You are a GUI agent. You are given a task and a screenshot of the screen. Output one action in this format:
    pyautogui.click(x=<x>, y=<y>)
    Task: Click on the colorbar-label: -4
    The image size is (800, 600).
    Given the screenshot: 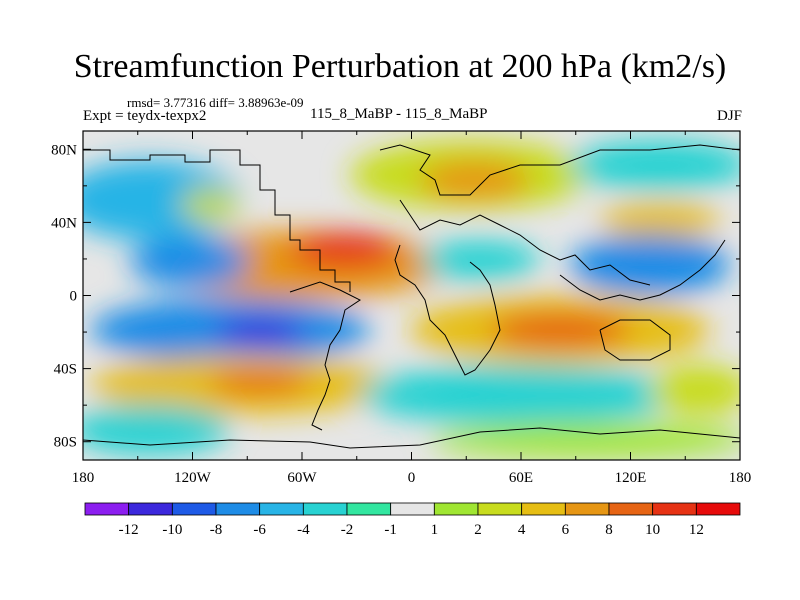 What is the action you would take?
    pyautogui.click(x=303, y=530)
    